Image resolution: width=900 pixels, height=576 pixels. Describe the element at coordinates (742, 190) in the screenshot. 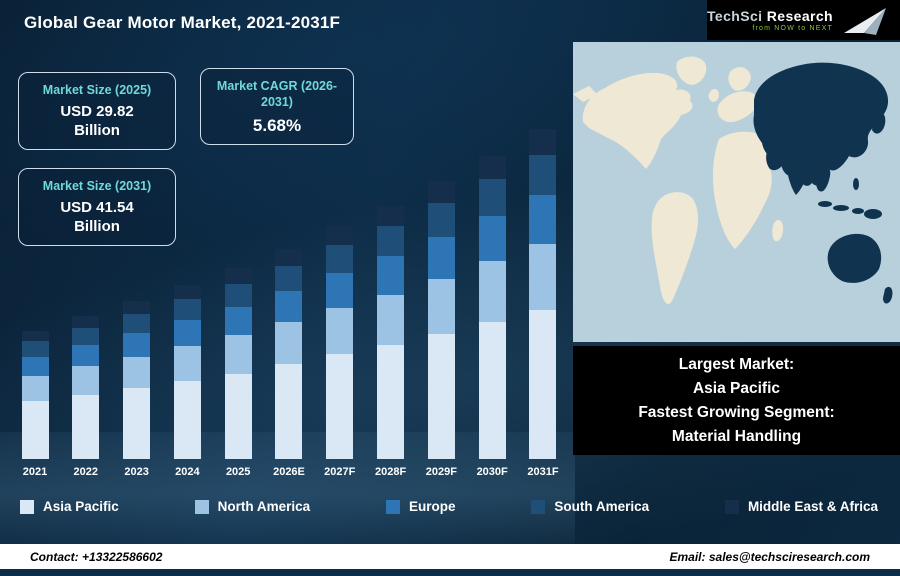

I see `continent-africa` at that location.